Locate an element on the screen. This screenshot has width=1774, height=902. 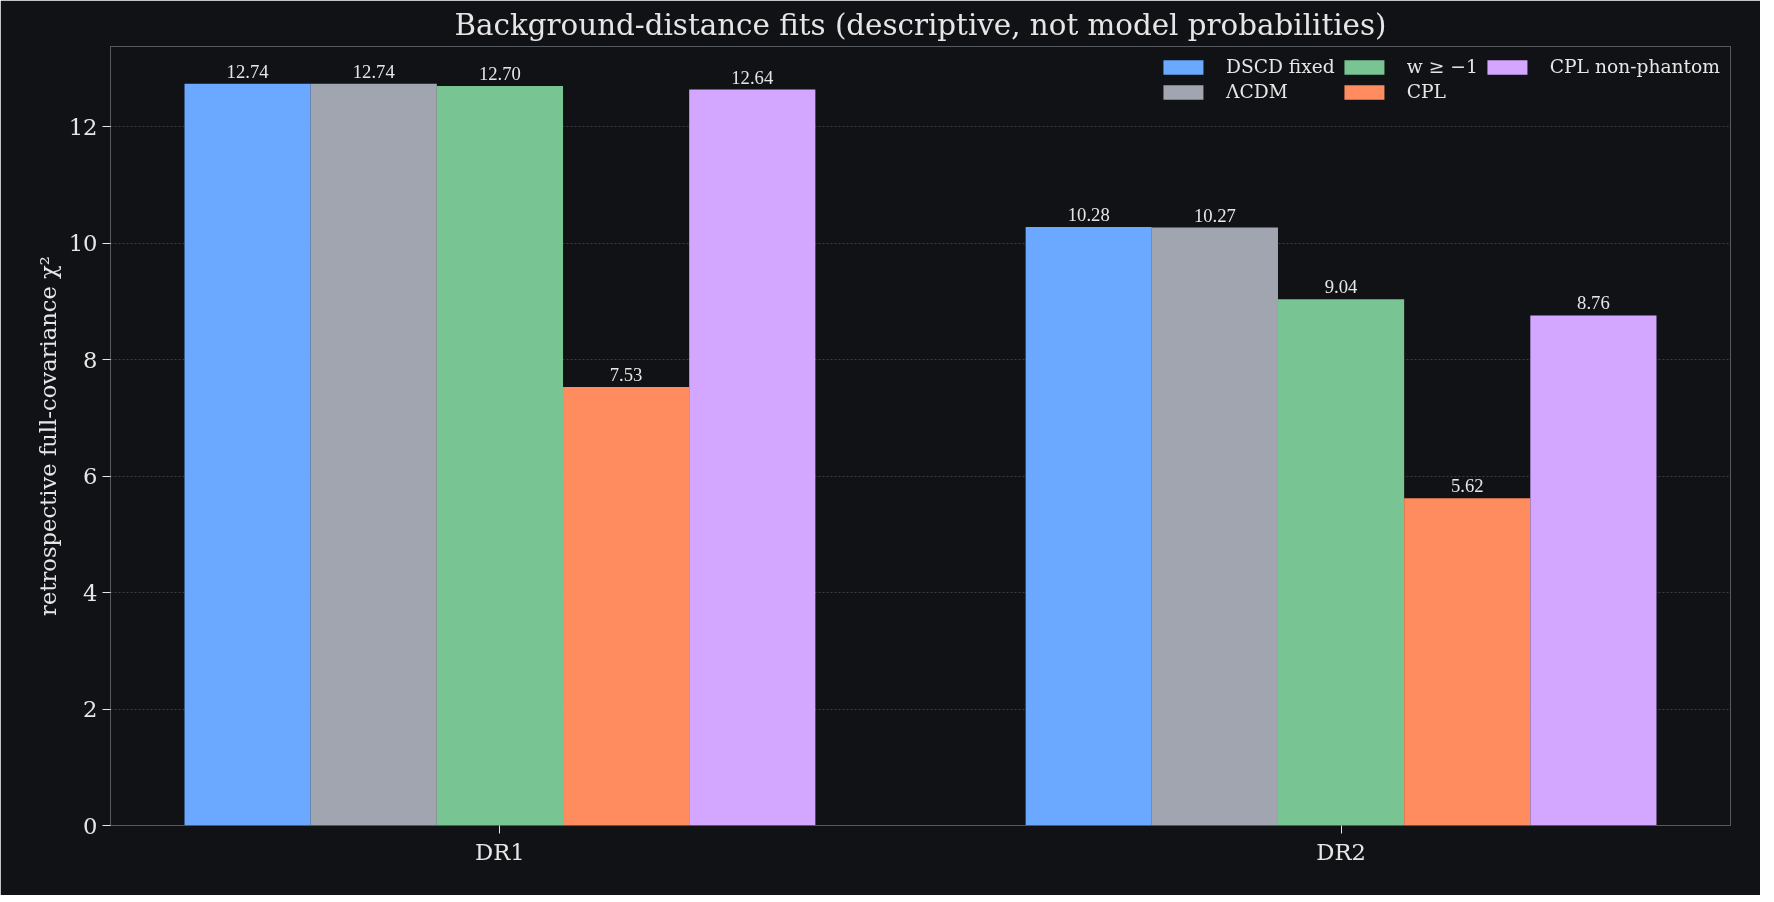
x-tick-label: DR1 is located at coordinates (500, 851).